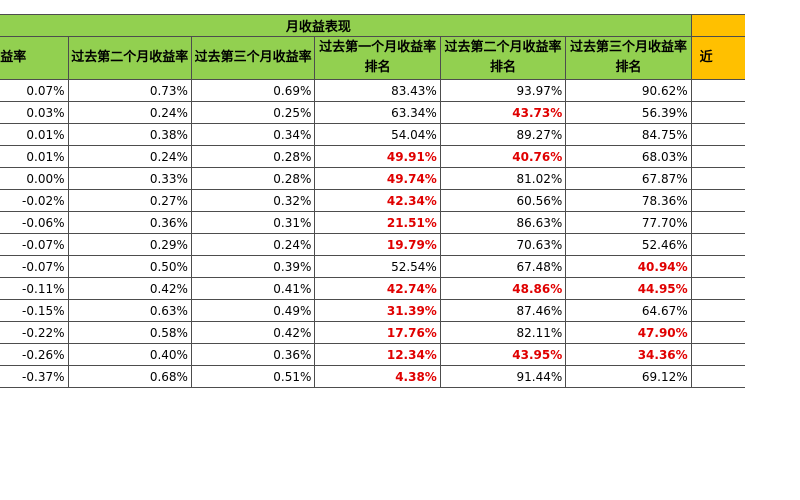 The width and height of the screenshot is (800, 500). What do you see at coordinates (503, 244) in the screenshot?
I see `table-cell: 70.63%` at bounding box center [503, 244].